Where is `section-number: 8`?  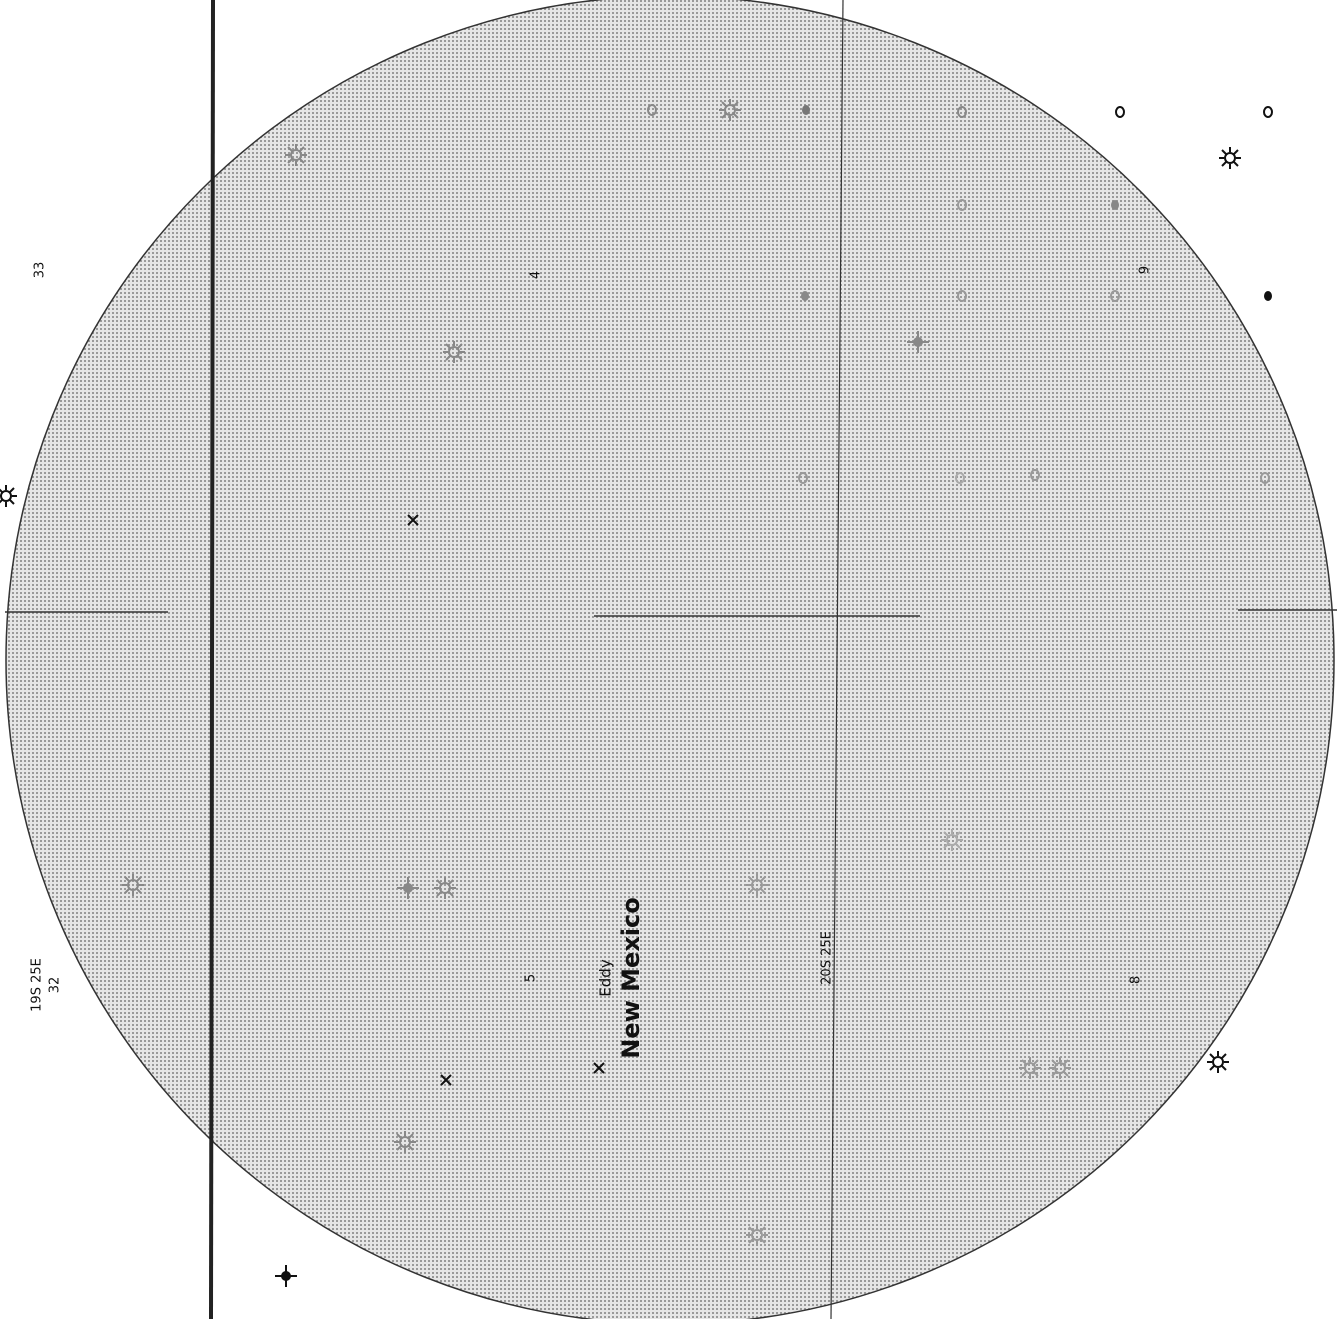 section-number: 8 is located at coordinates (1136, 980).